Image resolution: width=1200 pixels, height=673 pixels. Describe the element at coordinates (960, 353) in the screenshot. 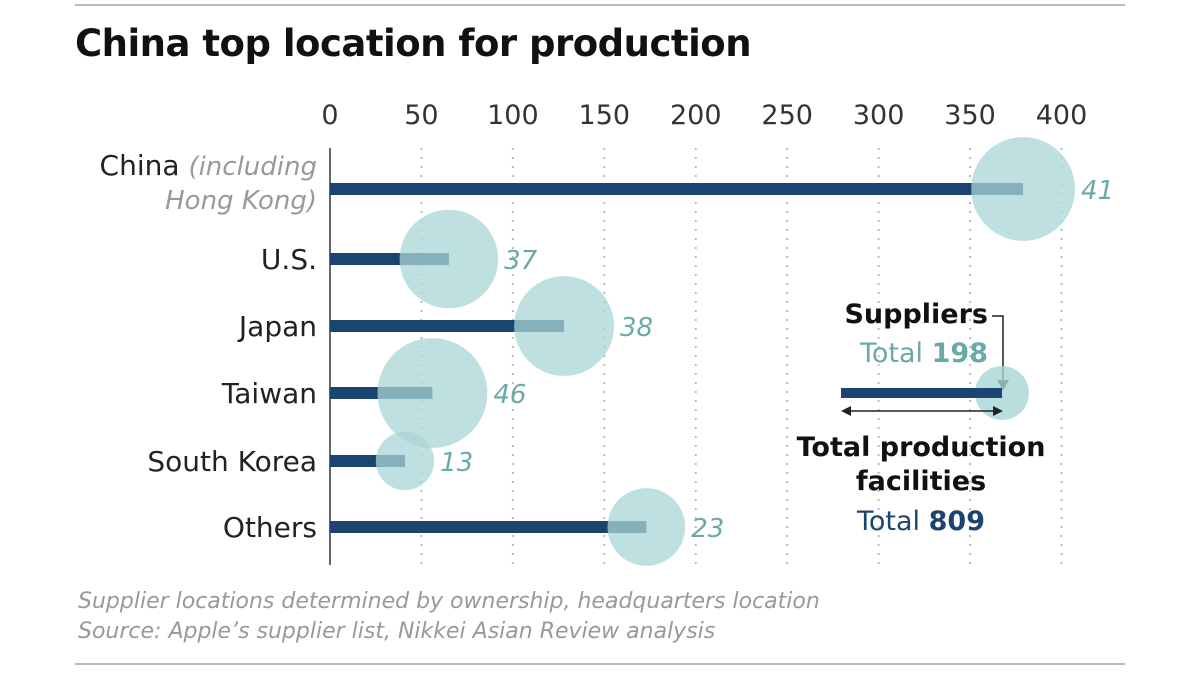

I see `legend-suppliers-value: 198` at that location.